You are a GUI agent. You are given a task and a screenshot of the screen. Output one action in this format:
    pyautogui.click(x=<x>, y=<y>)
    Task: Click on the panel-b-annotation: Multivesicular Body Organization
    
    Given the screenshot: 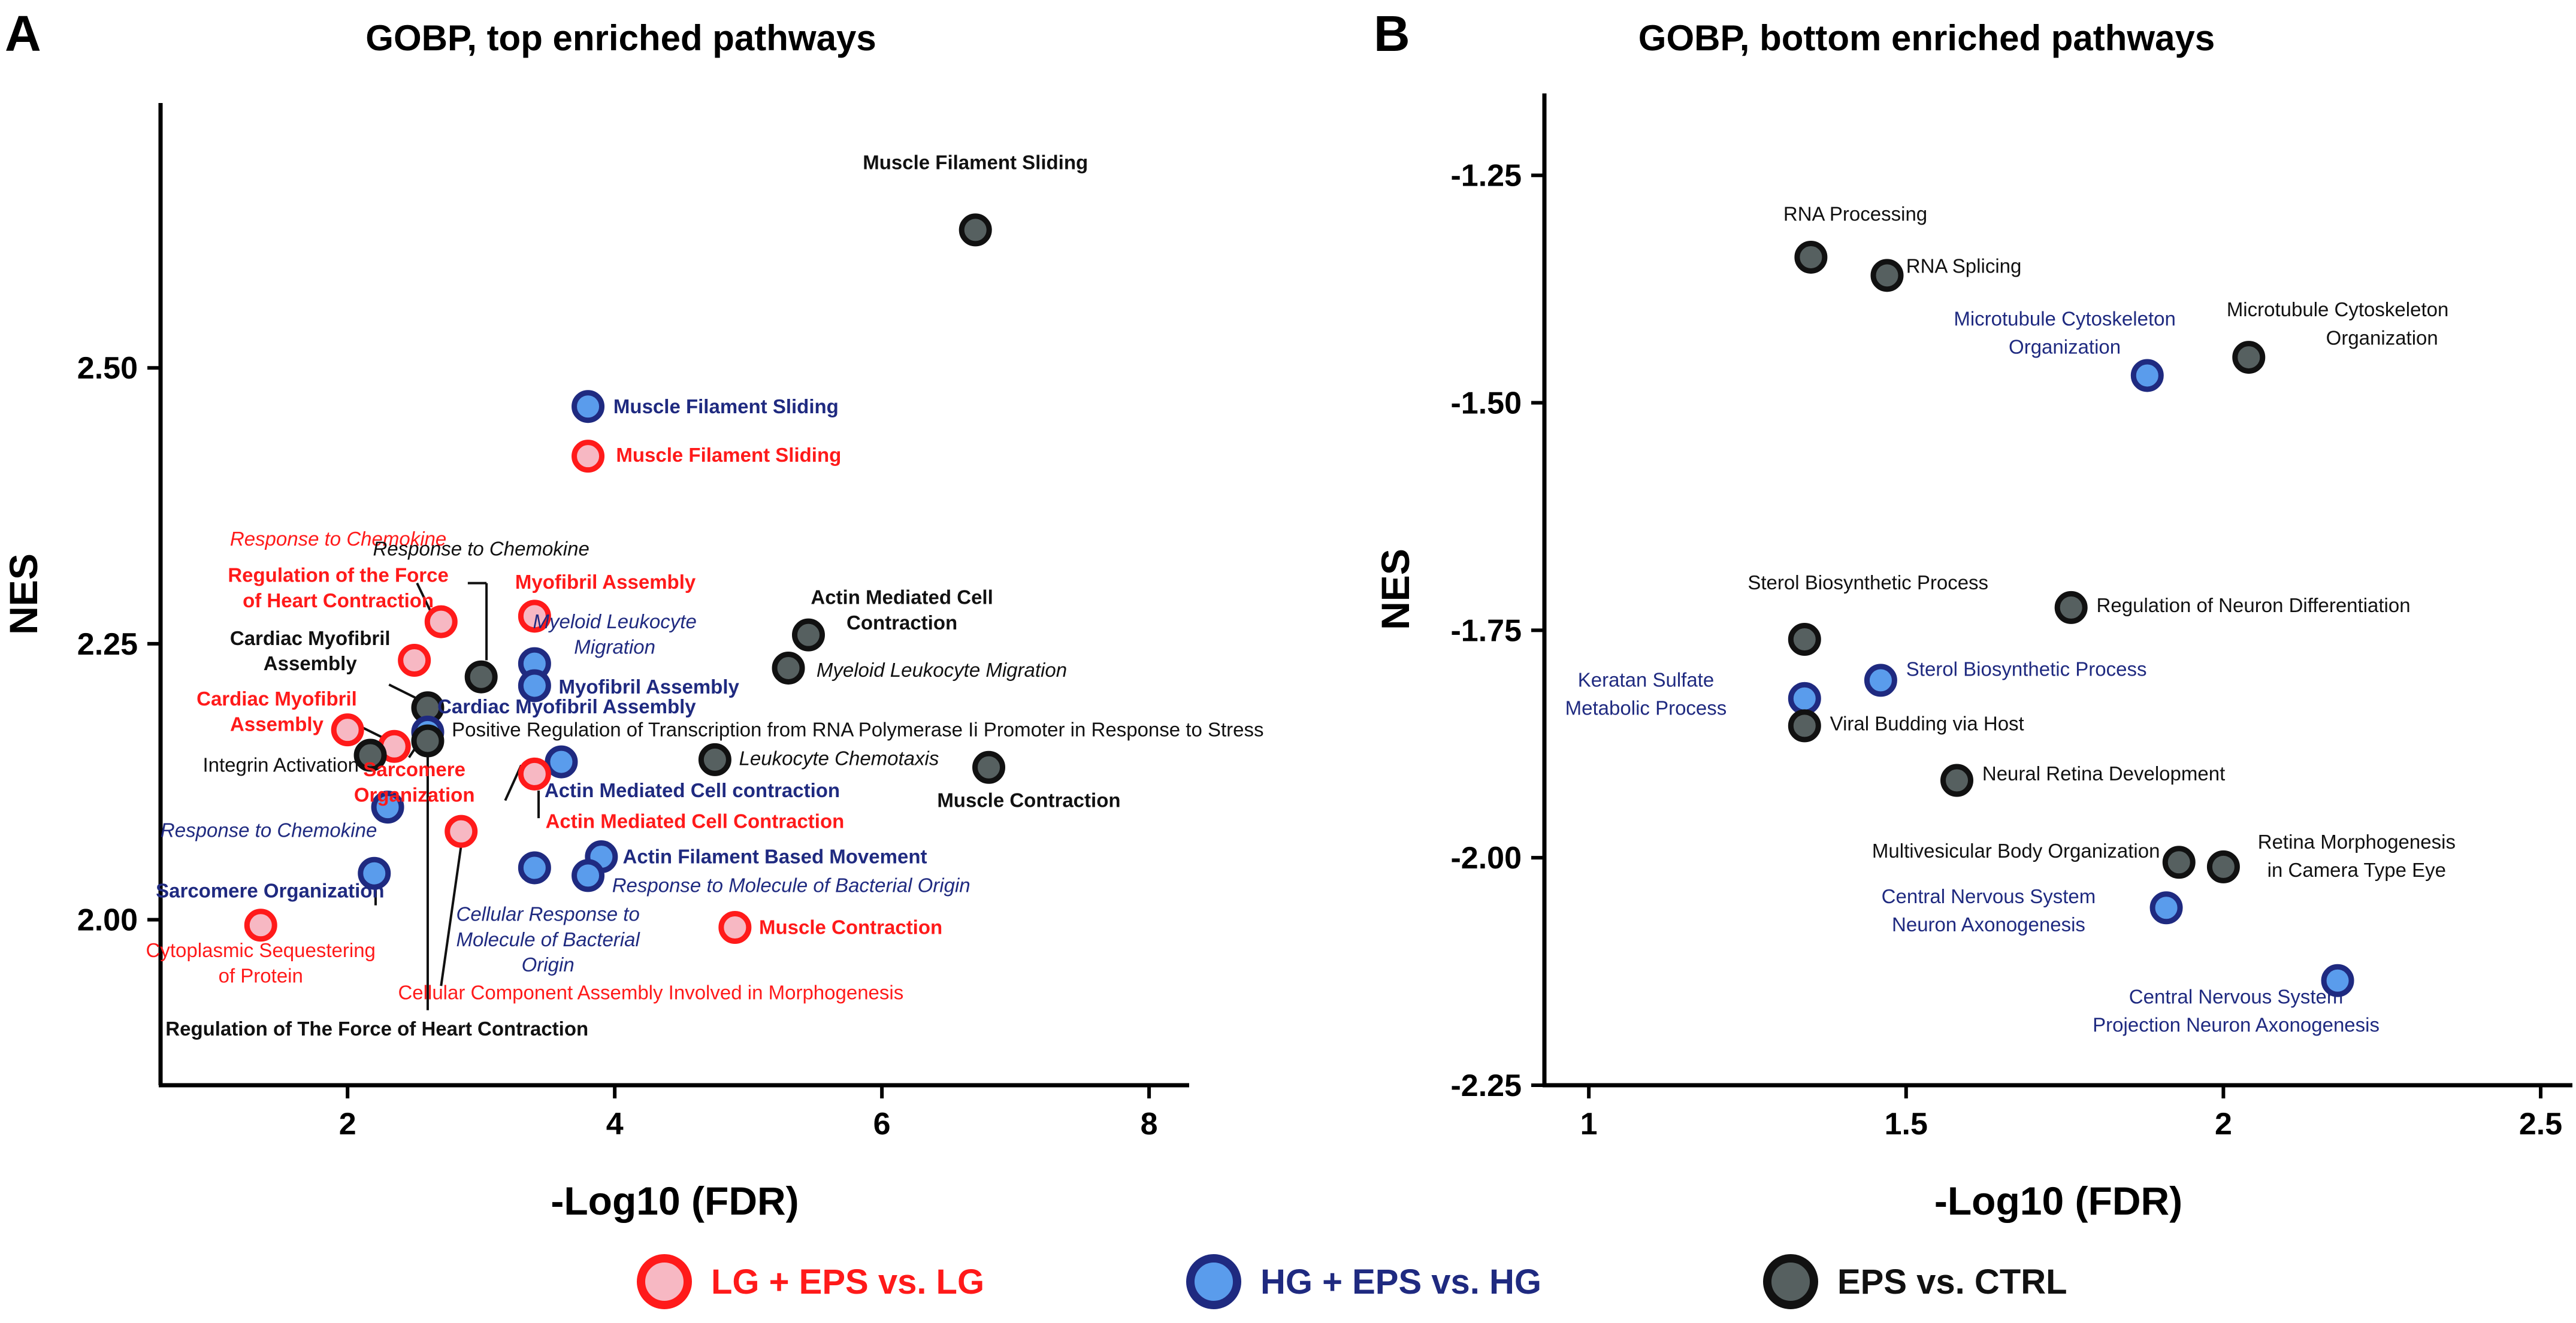 What is the action you would take?
    pyautogui.click(x=2016, y=851)
    